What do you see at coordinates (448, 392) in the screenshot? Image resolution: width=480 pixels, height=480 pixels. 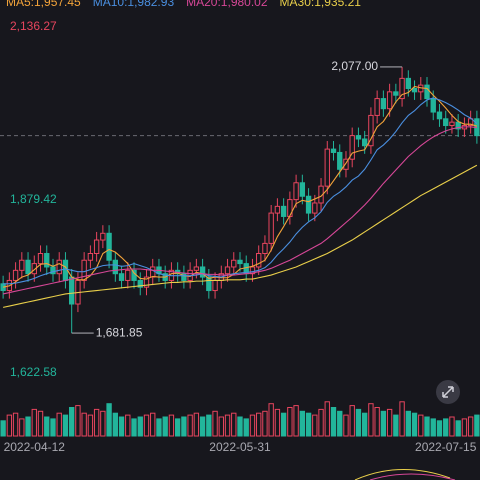 I see `expand-button` at bounding box center [448, 392].